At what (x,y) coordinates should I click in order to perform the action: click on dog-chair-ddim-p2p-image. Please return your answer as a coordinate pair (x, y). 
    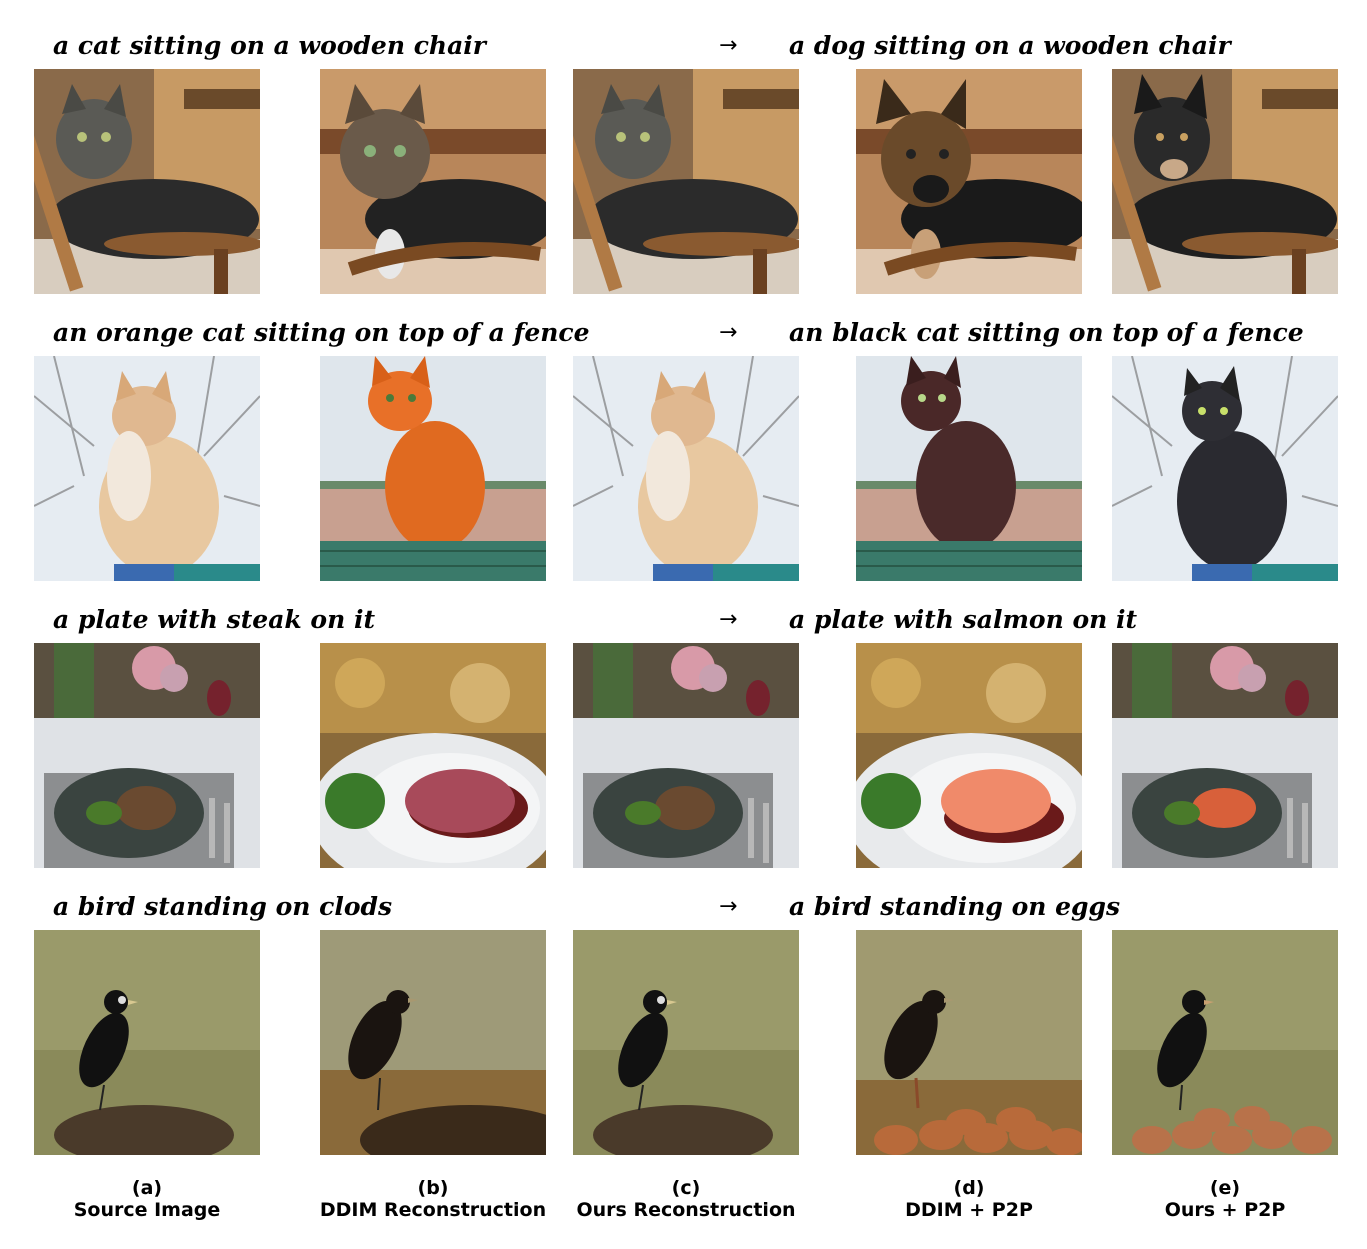
    Looking at the image, I should click on (969, 181).